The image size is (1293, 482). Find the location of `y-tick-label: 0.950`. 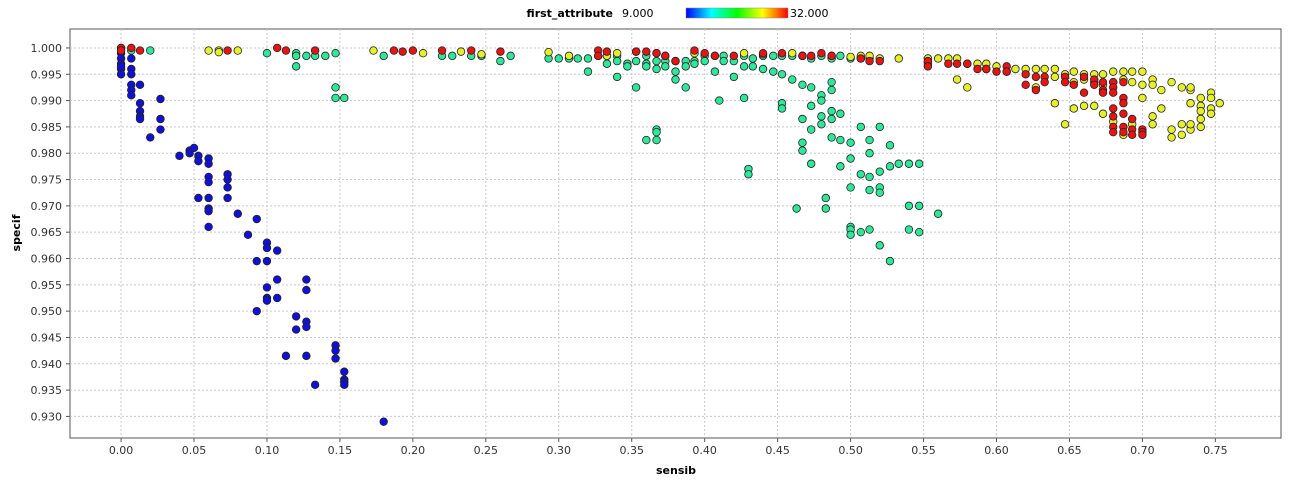

y-tick-label: 0.950 is located at coordinates (47, 311).